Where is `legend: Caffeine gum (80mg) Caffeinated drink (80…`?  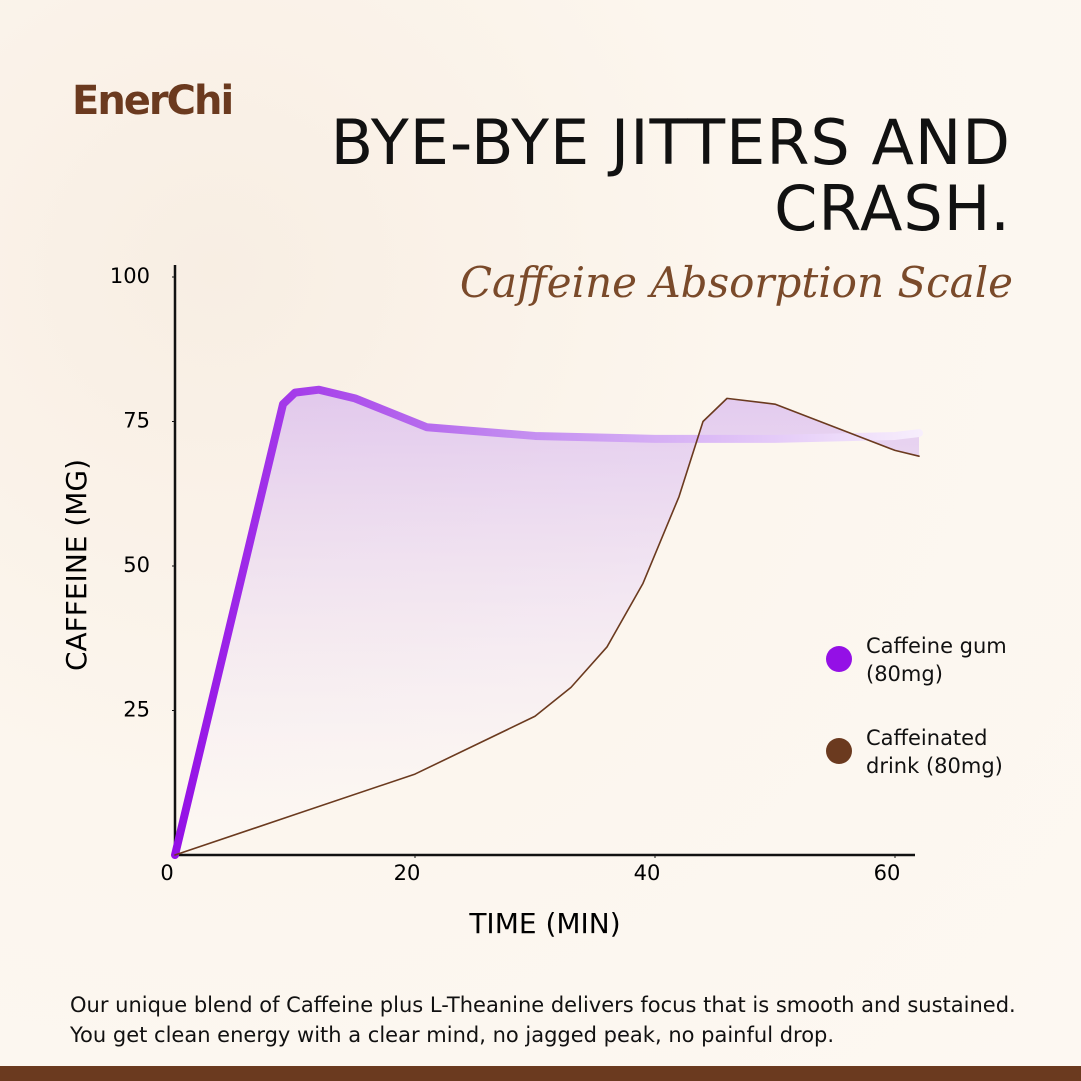
legend: Caffeine gum (80mg) Caffeinated drink (80… is located at coordinates (933, 706).